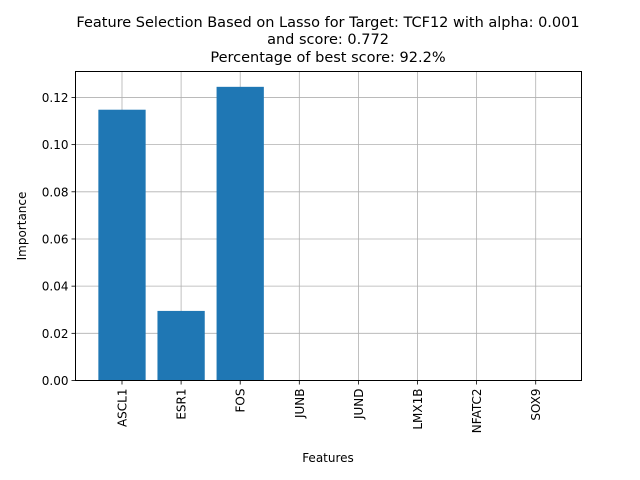 The width and height of the screenshot is (640, 480). I want to click on x-axis-label: Features, so click(328, 458).